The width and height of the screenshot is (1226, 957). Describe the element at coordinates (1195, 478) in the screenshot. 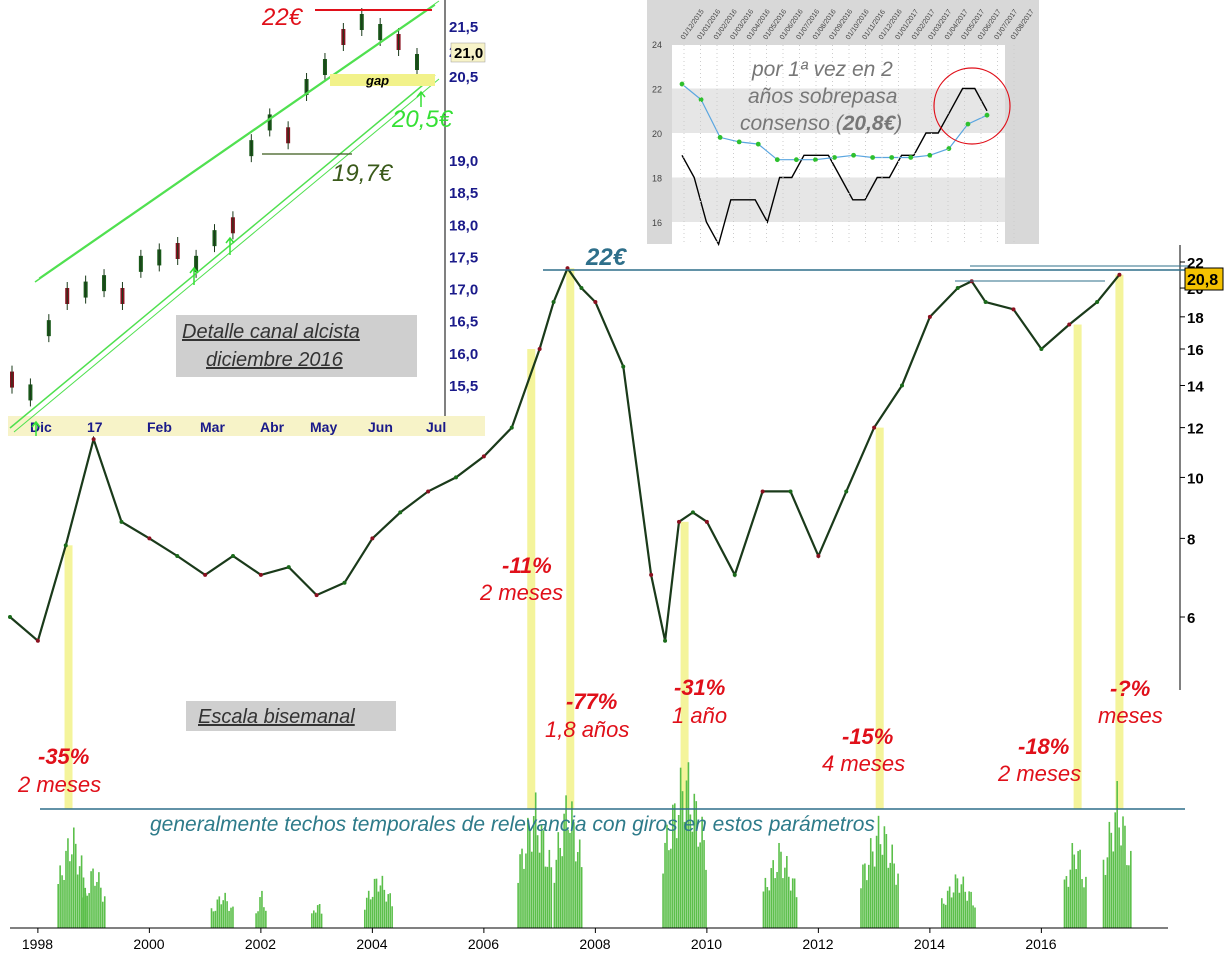

I see `y-tick-10: 10` at that location.